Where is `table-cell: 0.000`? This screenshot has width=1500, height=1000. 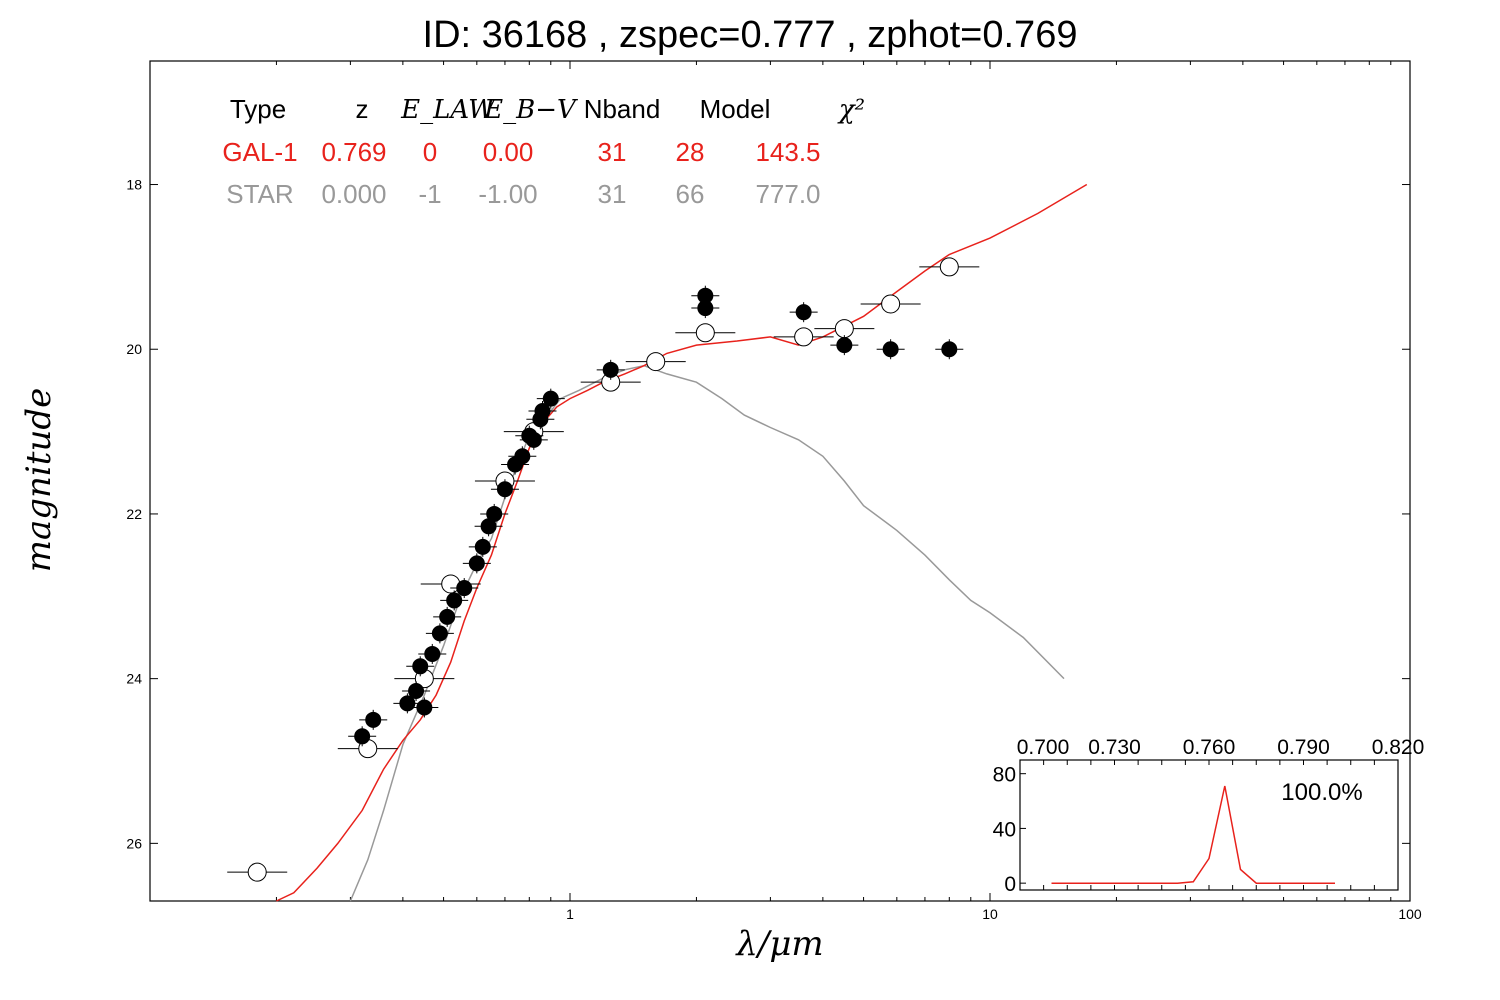 table-cell: 0.000 is located at coordinates (353, 194).